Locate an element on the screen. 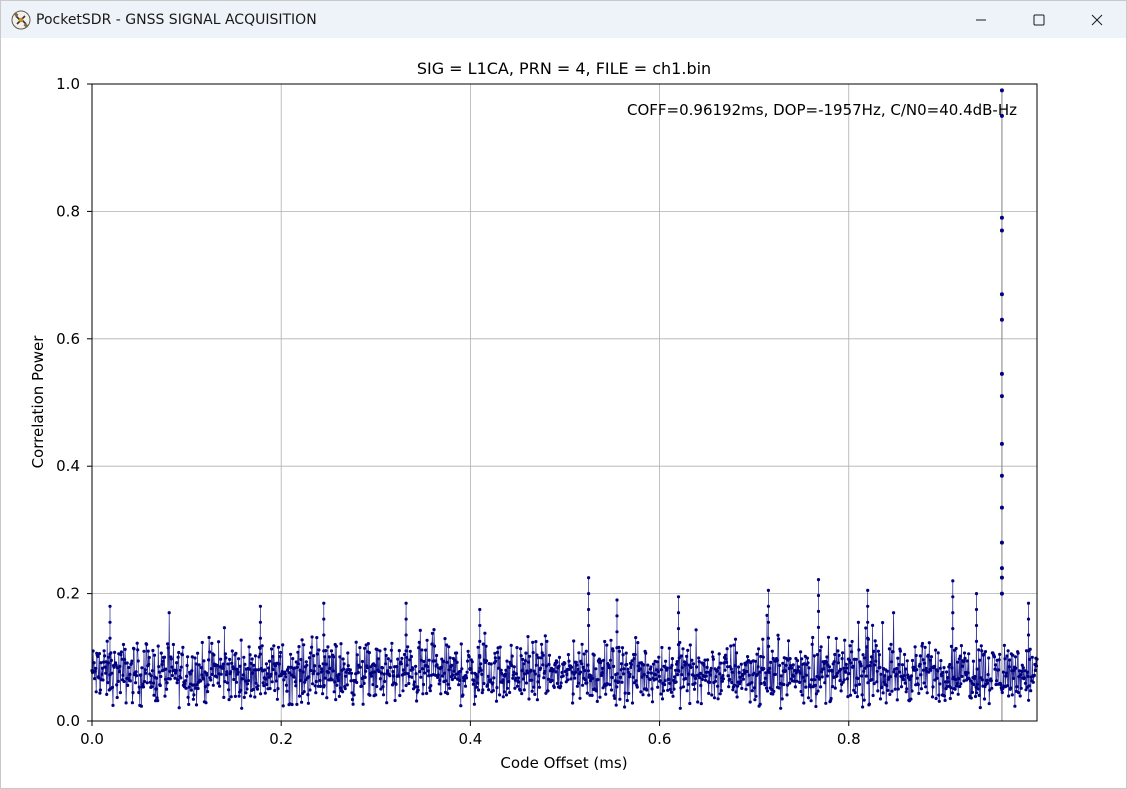 This screenshot has height=789, width=1127. peak-point is located at coordinates (1001, 319).